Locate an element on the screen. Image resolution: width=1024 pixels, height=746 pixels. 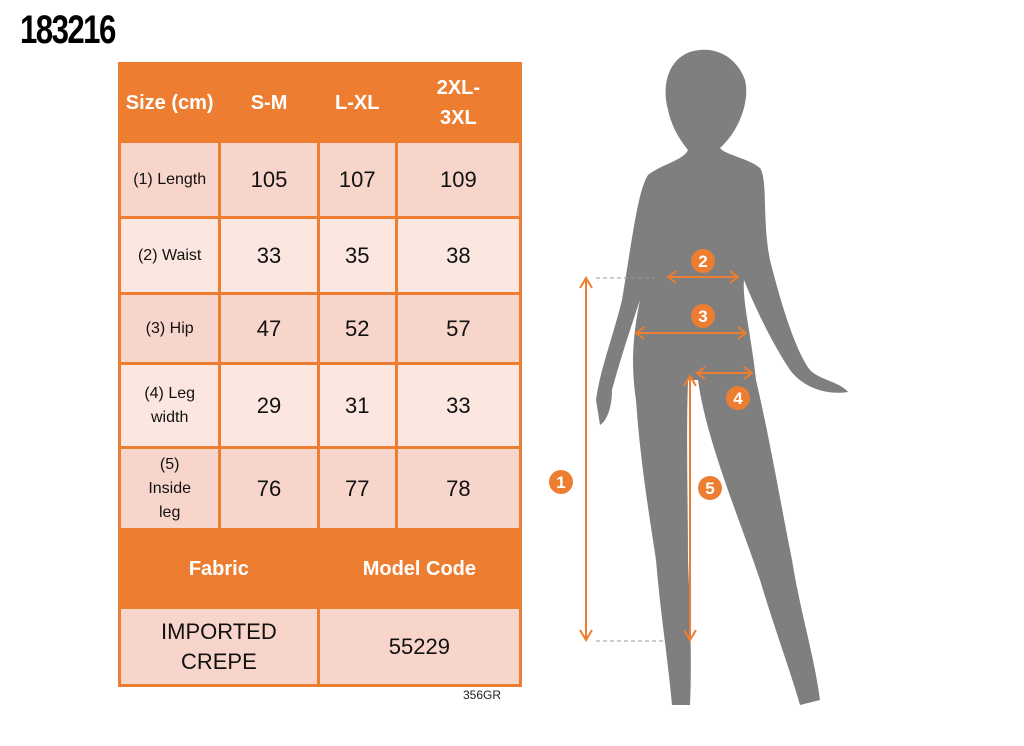
marker-4-label: 4 is located at coordinates (738, 398).